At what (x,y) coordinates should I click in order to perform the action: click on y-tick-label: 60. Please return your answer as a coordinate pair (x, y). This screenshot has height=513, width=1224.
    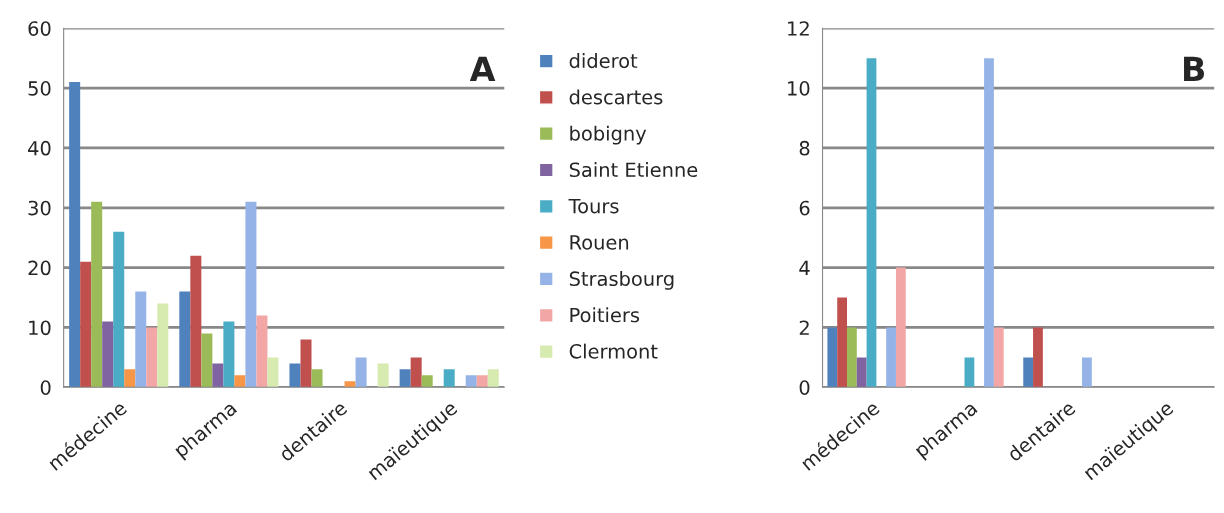
    Looking at the image, I should click on (39, 28).